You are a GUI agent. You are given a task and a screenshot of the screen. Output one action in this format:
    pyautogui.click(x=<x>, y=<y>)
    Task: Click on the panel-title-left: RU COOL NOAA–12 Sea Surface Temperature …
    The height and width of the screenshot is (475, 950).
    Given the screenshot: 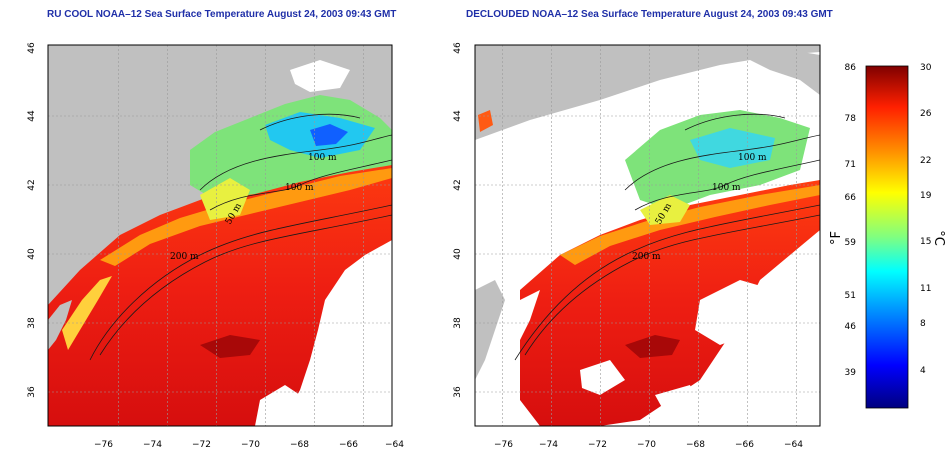 What is the action you would take?
    pyautogui.click(x=222, y=14)
    